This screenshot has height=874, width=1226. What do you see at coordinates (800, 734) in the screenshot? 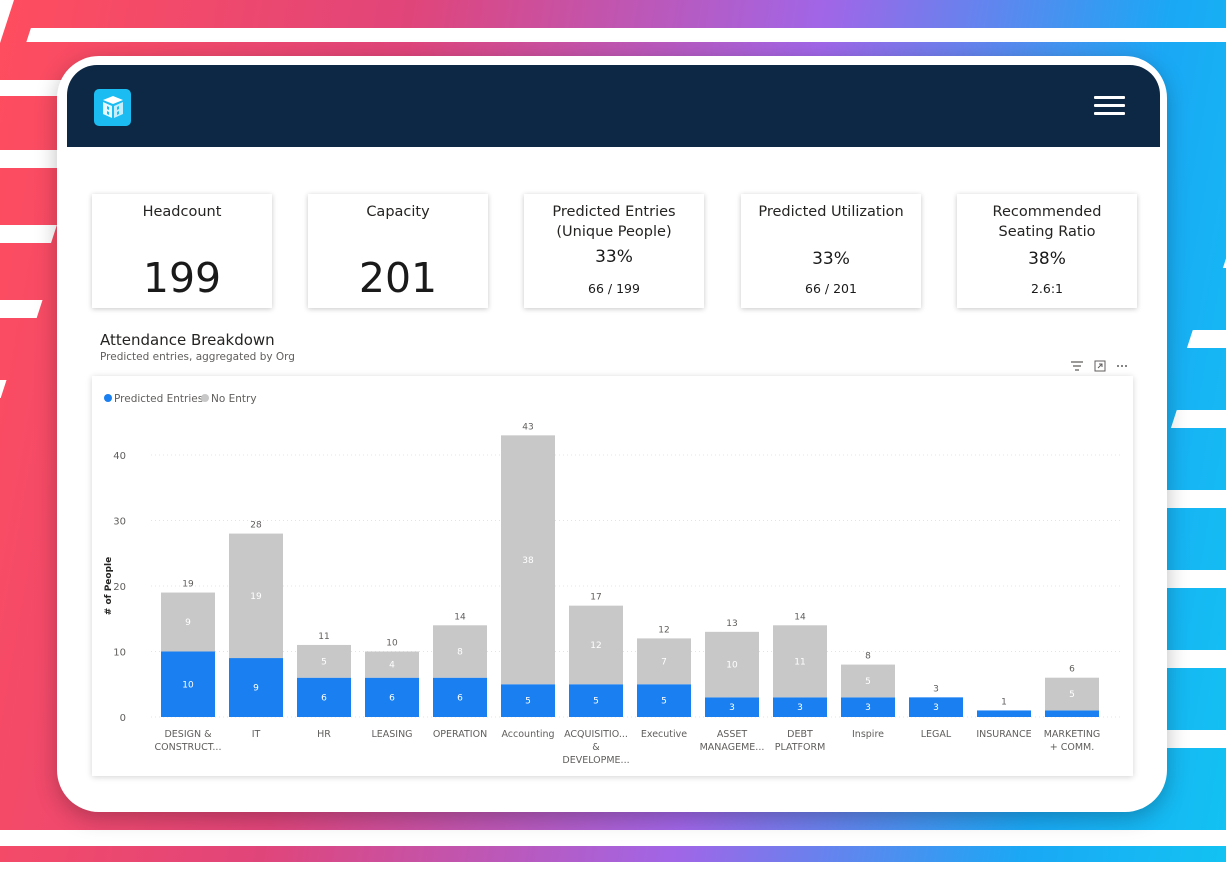
I see `x-tick-label: DEBT` at bounding box center [800, 734].